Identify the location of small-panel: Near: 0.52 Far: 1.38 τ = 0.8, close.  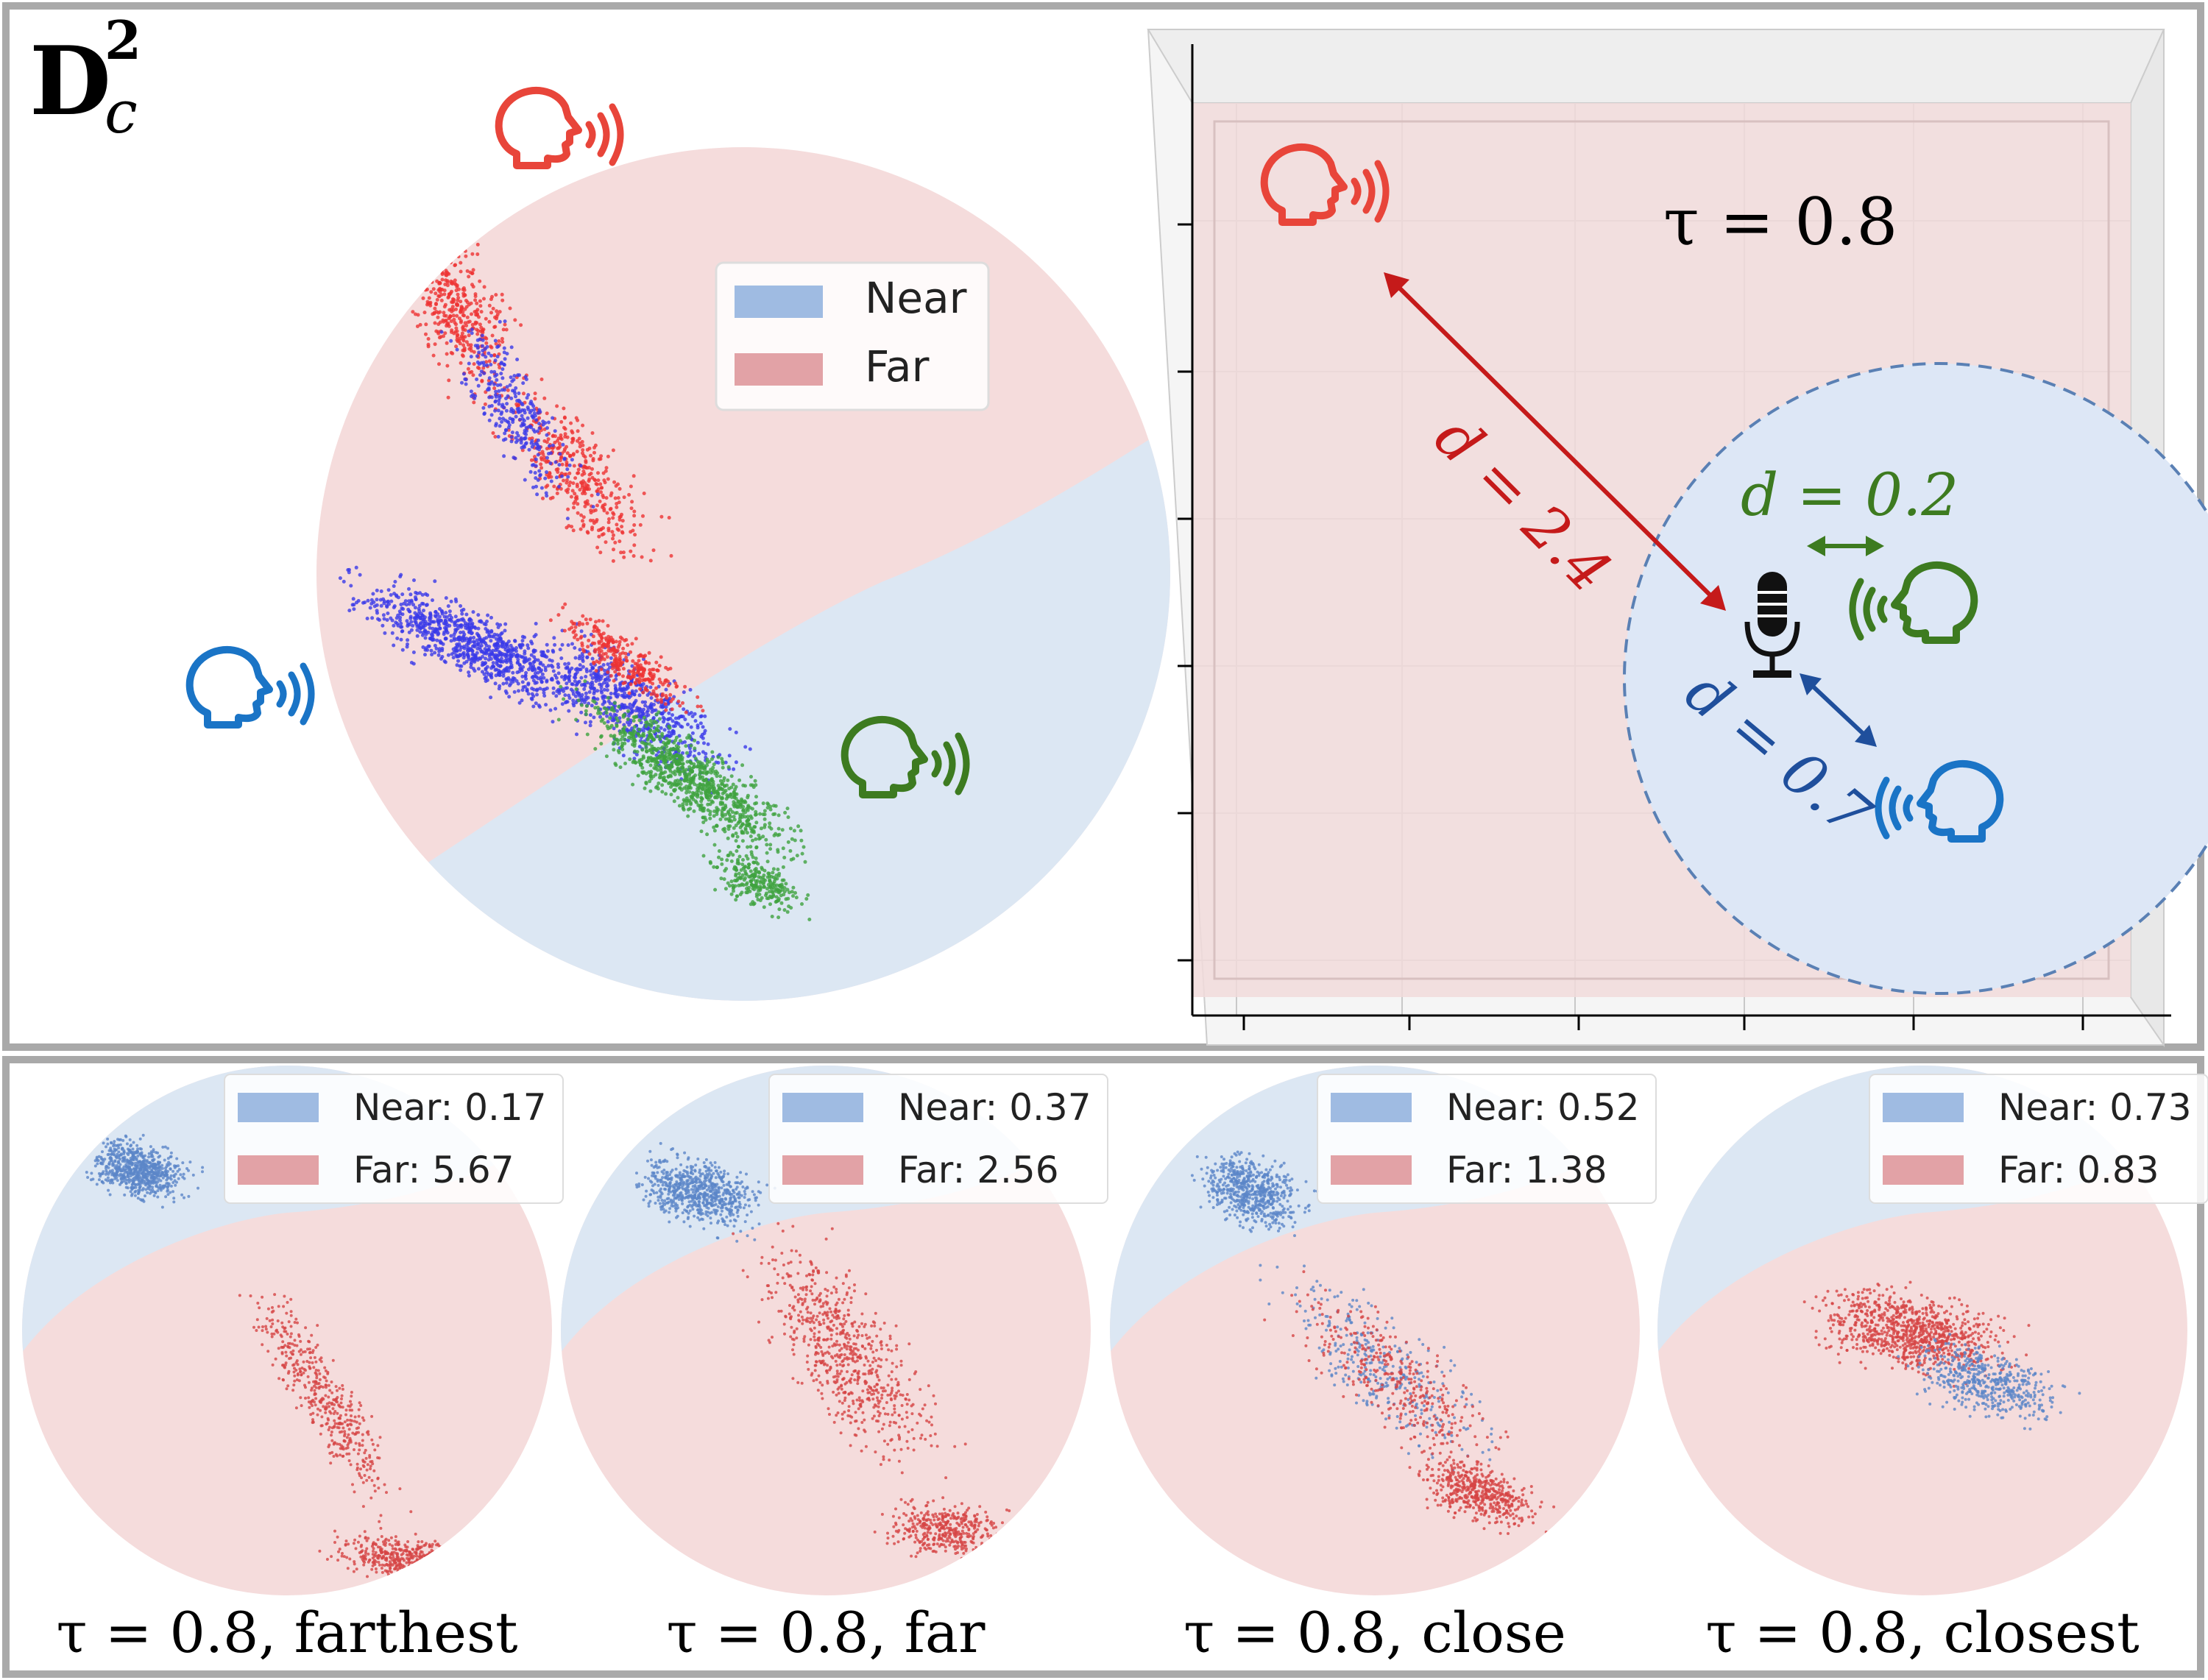
(1383, 1365).